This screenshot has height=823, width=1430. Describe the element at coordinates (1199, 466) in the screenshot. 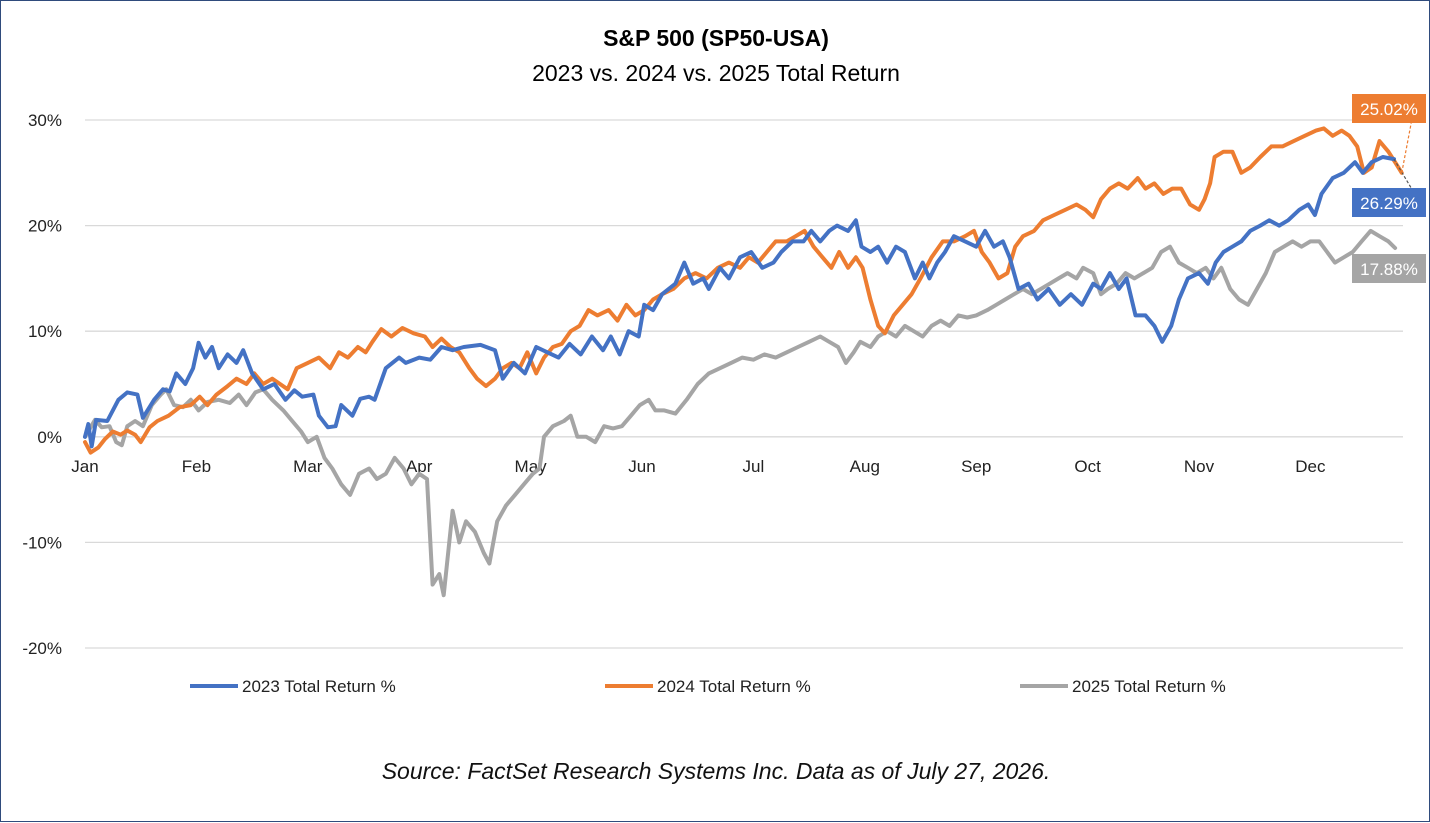

I see `x-tick-label: Nov` at that location.